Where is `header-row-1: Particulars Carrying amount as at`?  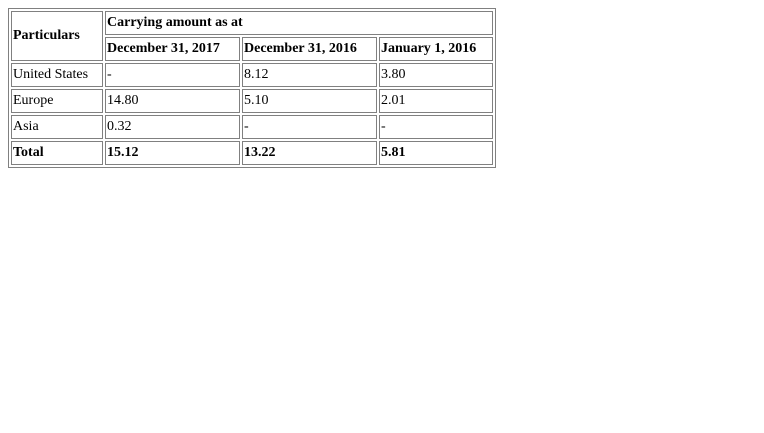
header-row-1: Particulars Carrying amount as at is located at coordinates (252, 36).